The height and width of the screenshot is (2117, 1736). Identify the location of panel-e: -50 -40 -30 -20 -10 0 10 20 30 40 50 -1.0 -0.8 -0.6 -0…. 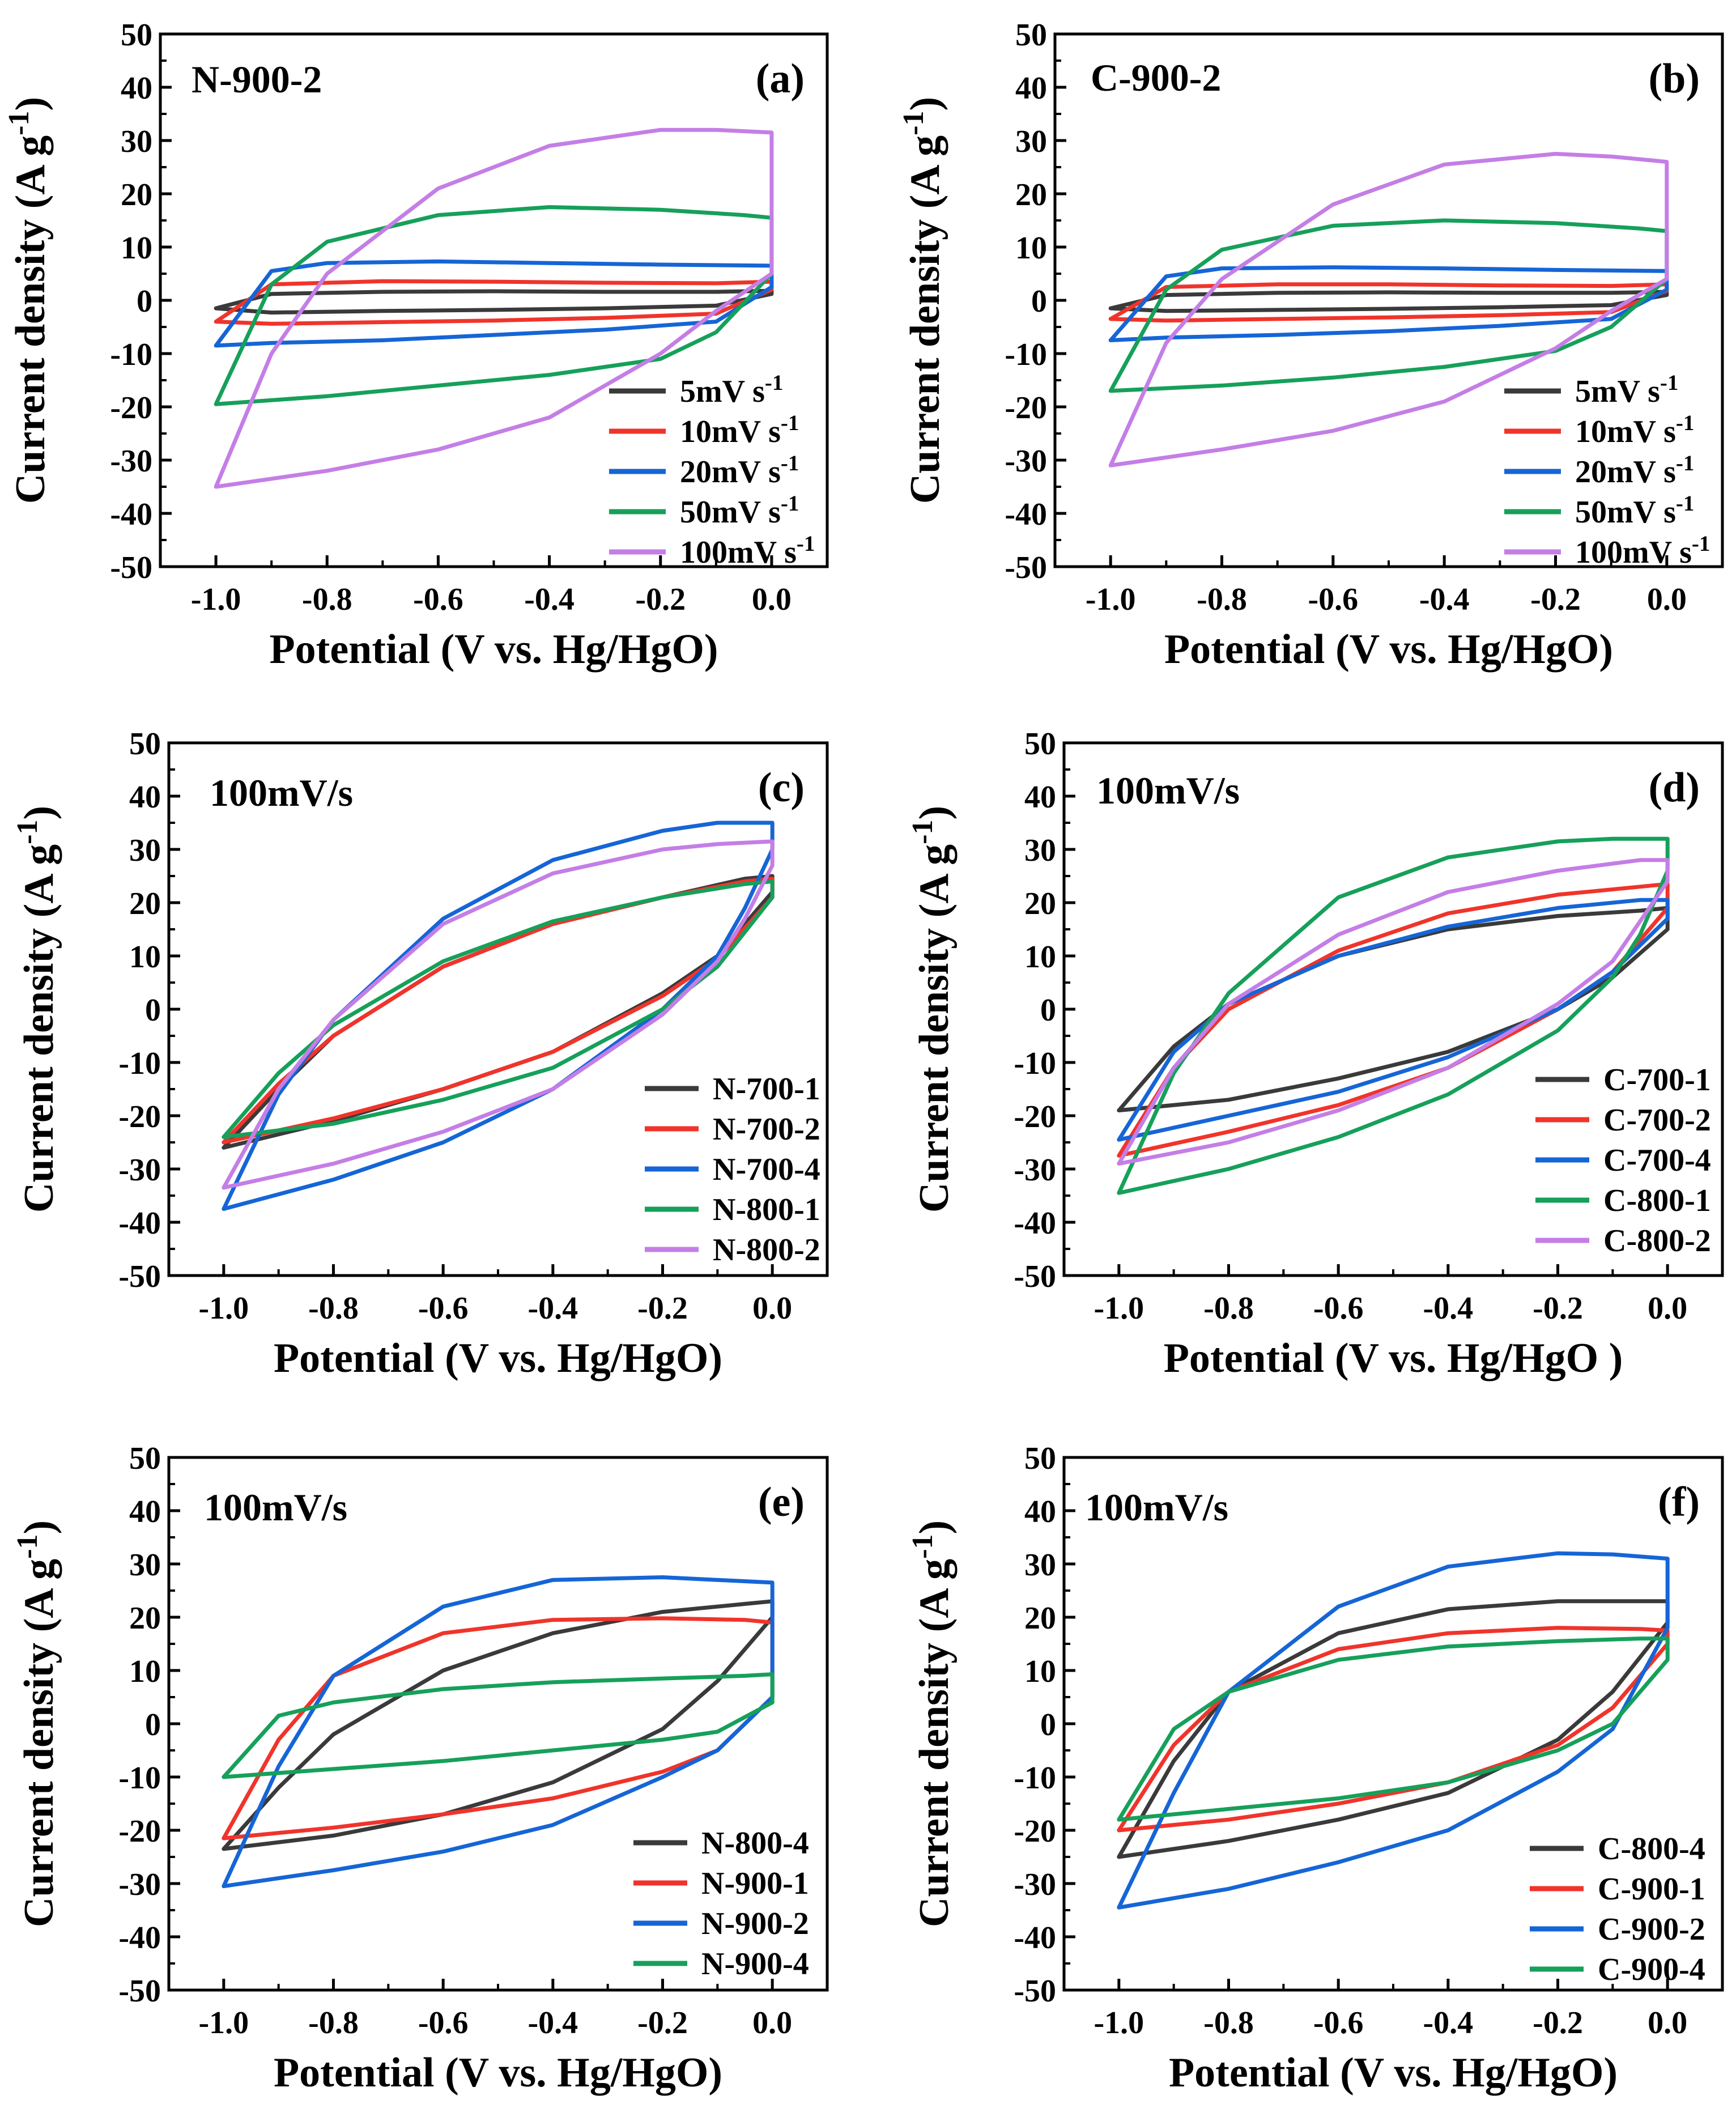
(420, 1768).